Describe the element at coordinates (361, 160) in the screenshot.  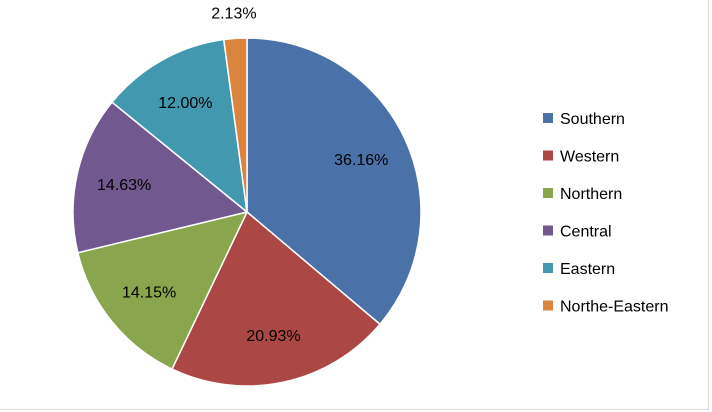
I see `data-label-southern: 36.16%` at that location.